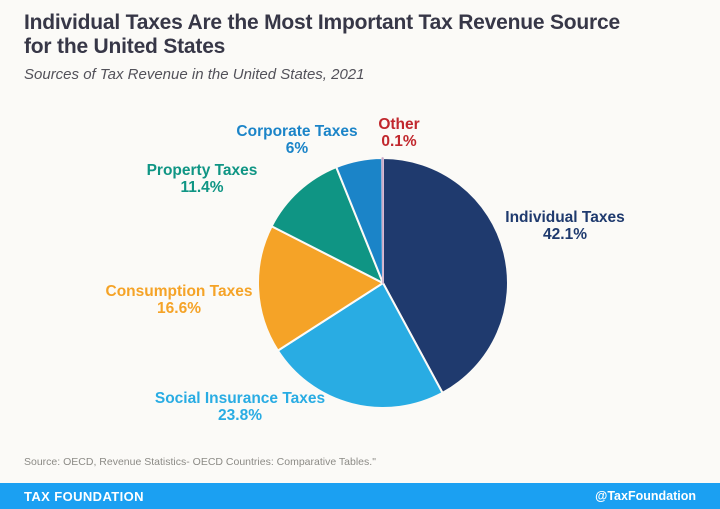 This screenshot has width=720, height=509. What do you see at coordinates (179, 291) in the screenshot?
I see `pie-label-name-consumption-taxes: Consumption Taxes` at bounding box center [179, 291].